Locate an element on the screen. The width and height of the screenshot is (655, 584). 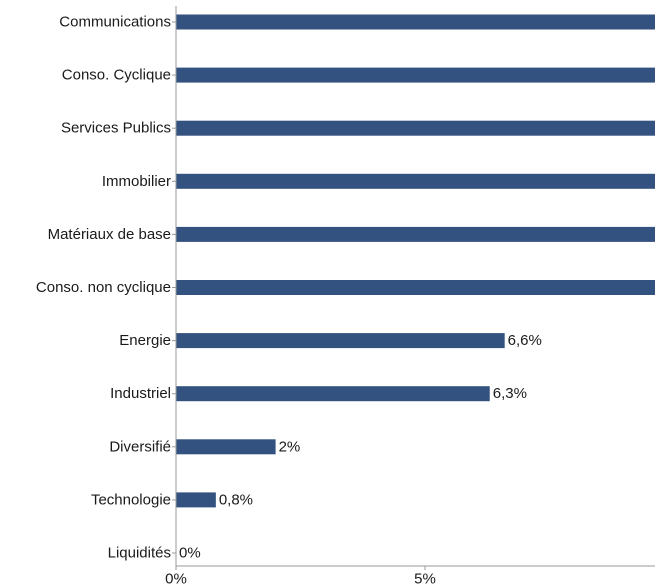
category-label: Industriel is located at coordinates (140, 393).